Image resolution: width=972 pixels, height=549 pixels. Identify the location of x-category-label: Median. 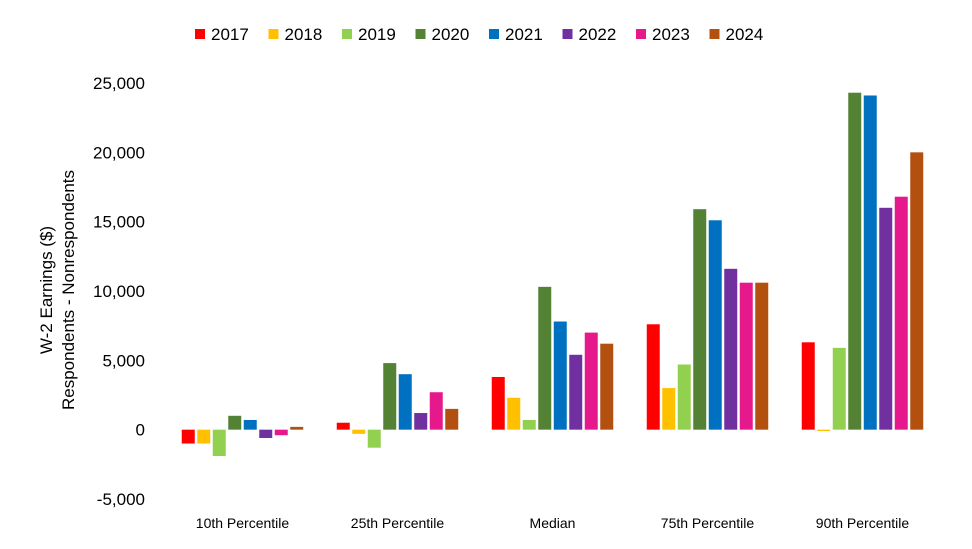
(553, 523).